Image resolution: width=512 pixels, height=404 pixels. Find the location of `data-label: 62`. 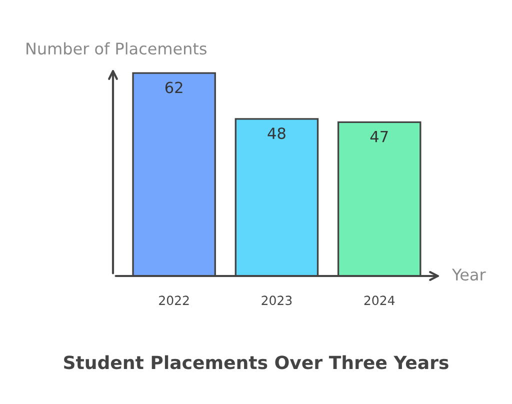

data-label: 62 is located at coordinates (173, 88).